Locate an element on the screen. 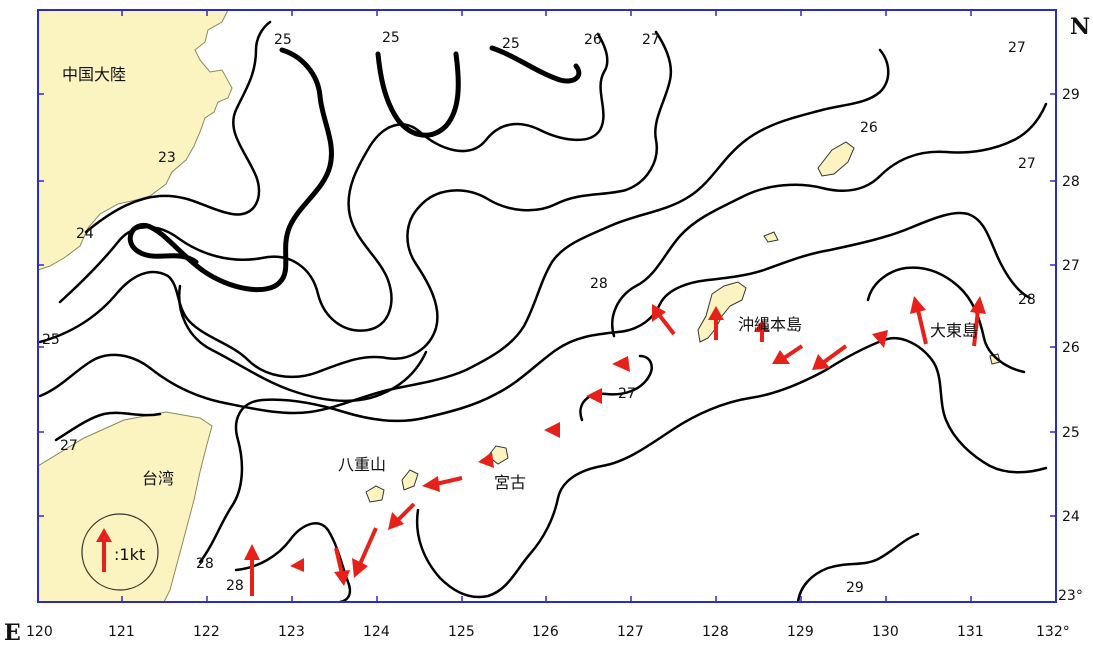 This screenshot has height=650, width=1093. lon-label: 131 is located at coordinates (970, 632).